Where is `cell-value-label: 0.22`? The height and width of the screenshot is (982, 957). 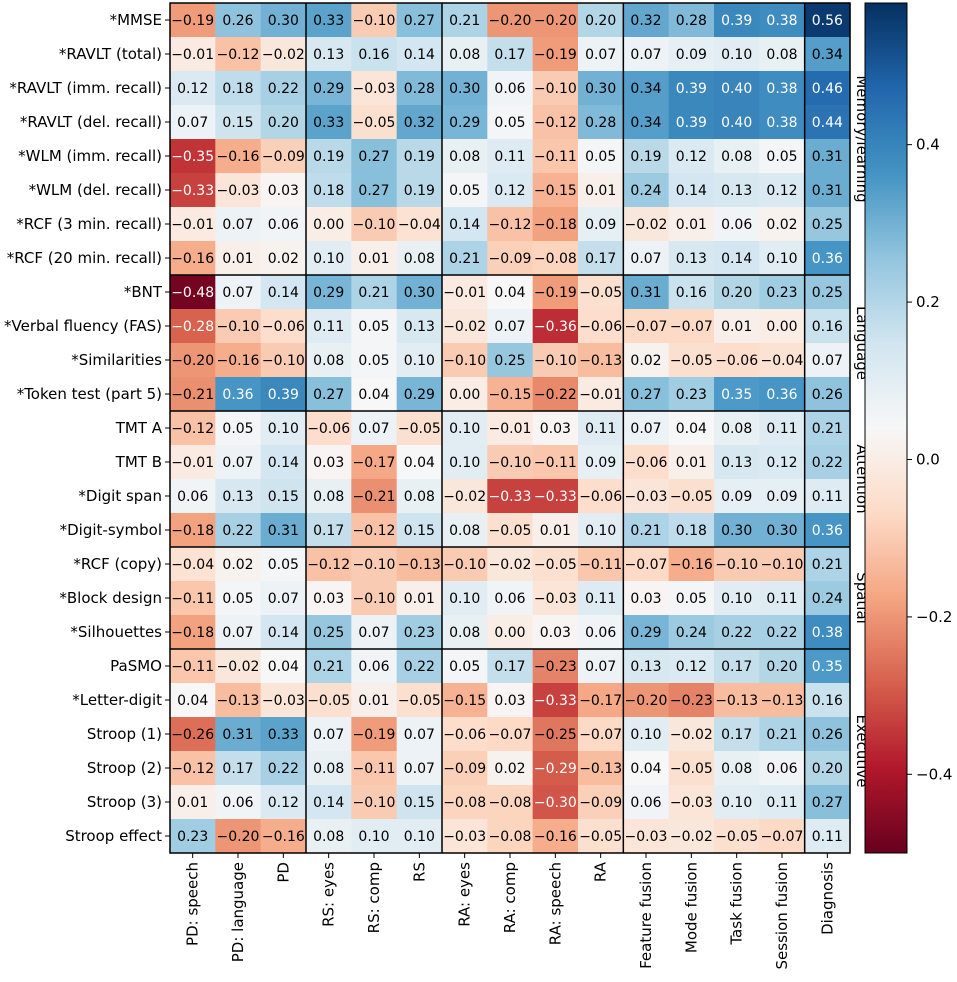 cell-value-label: 0.22 is located at coordinates (736, 633).